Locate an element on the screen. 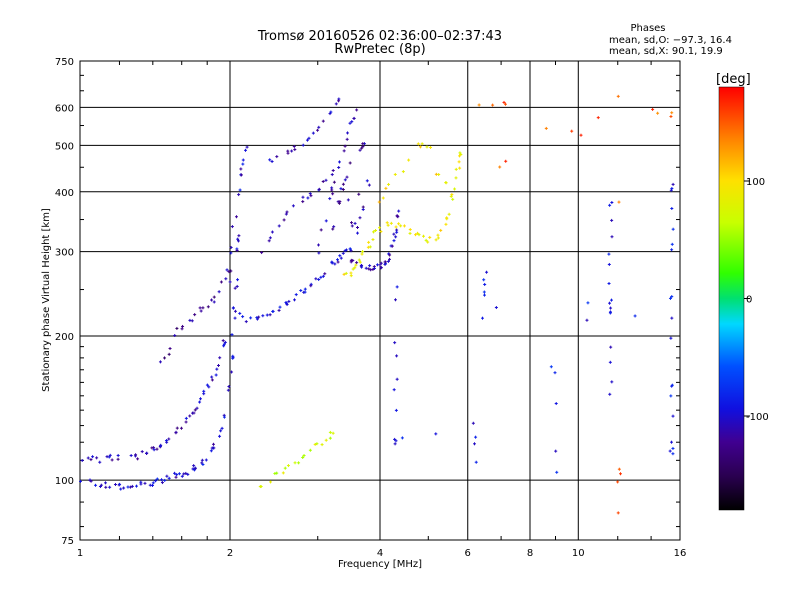 The image size is (800, 600). chart-title: Tromsø 20160526 02:36:00–02:37:43 is located at coordinates (379, 36).